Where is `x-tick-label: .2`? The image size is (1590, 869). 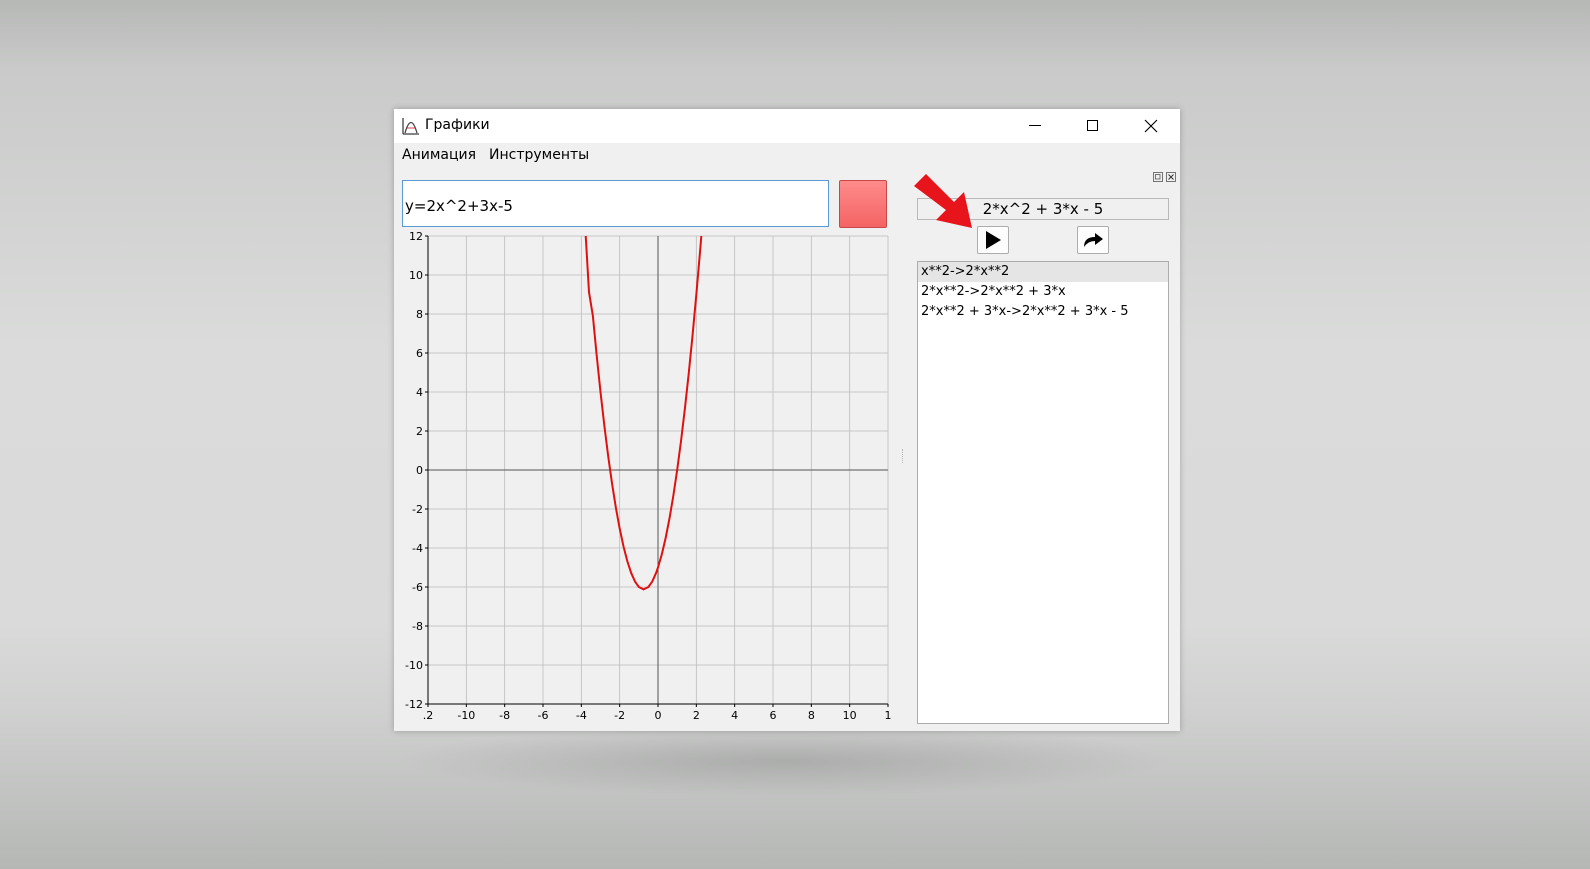
x-tick-label: .2 is located at coordinates (428, 715).